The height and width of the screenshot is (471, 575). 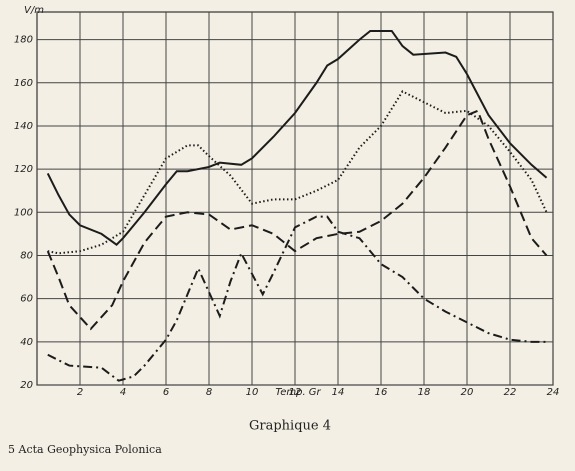 I want to click on x-axis-label: Temp. Gr, so click(x=298, y=392).